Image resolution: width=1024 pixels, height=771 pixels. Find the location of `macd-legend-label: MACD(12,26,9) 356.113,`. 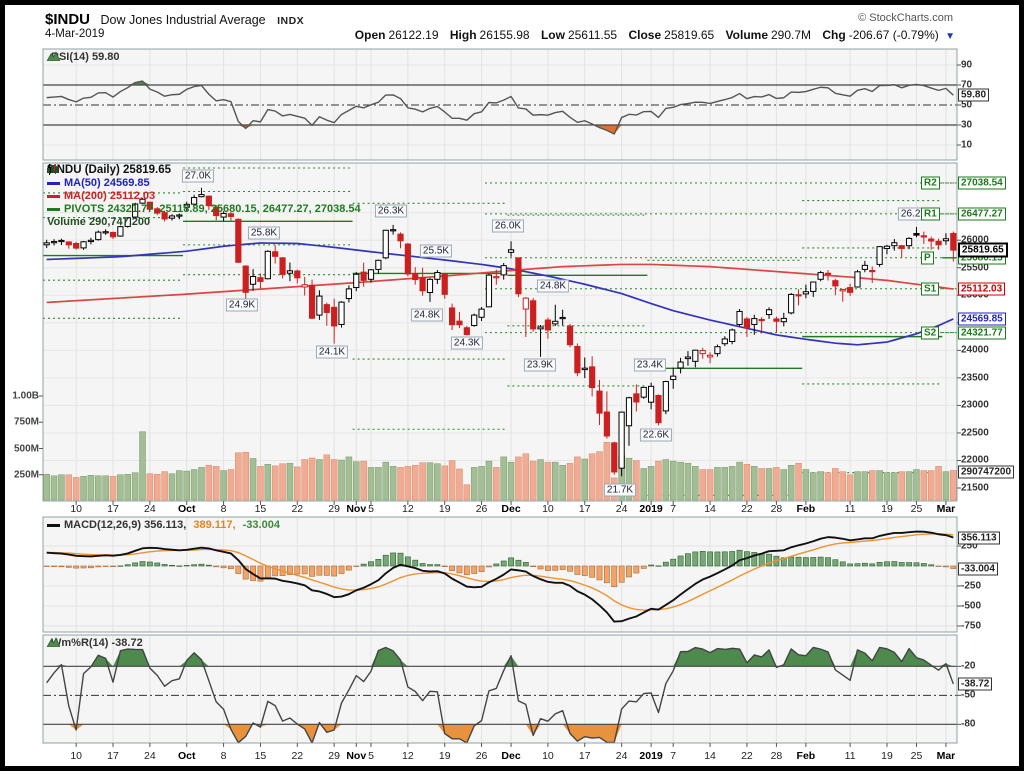

macd-legend-label: MACD(12,26,9) 356.113, is located at coordinates (125, 525).